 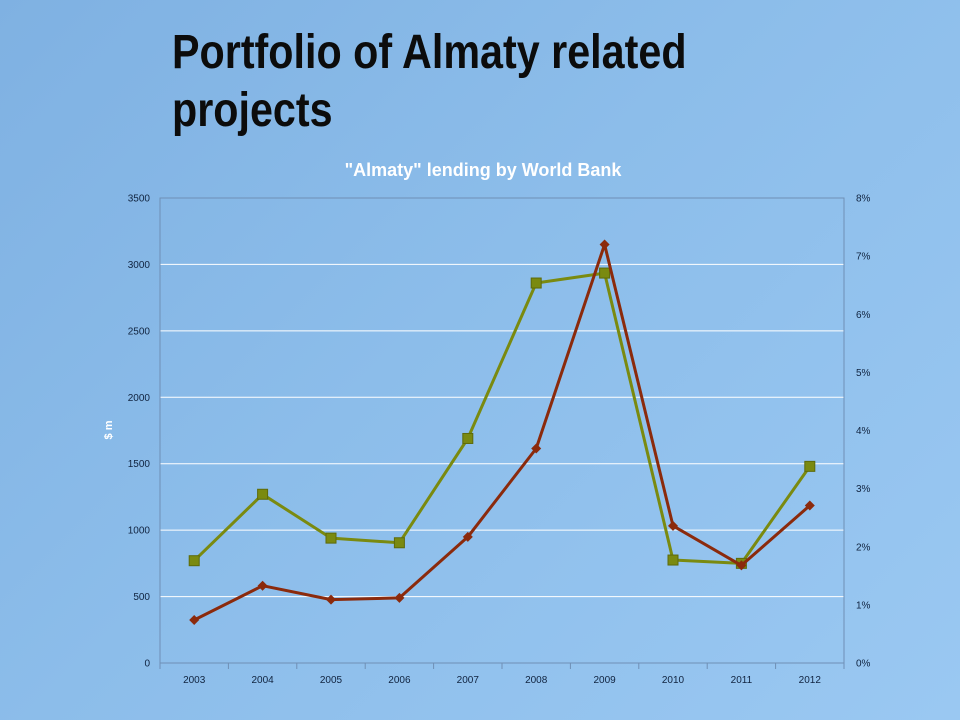 I want to click on y-axis-right-ticks: 0% 1% 2% 3% 4% 5% 6% 7% 8%, so click(x=863, y=432).